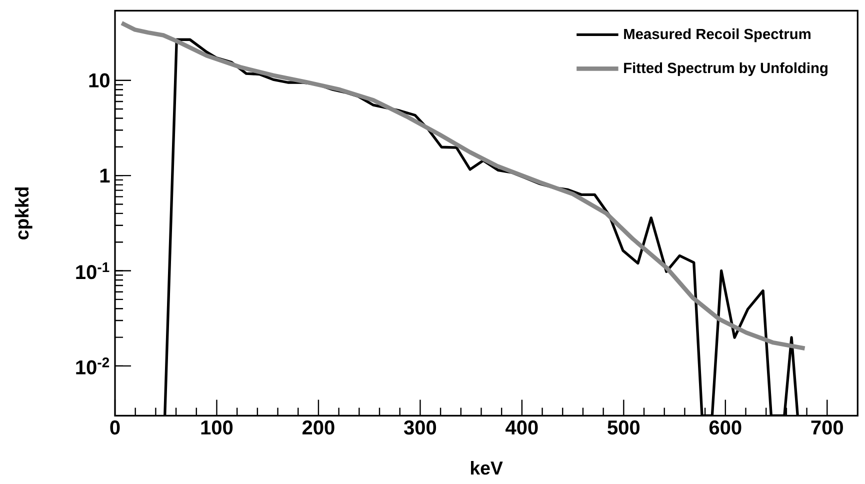 The width and height of the screenshot is (865, 484). Describe the element at coordinates (105, 175) in the screenshot. I see `y-tick-label: 1` at that location.